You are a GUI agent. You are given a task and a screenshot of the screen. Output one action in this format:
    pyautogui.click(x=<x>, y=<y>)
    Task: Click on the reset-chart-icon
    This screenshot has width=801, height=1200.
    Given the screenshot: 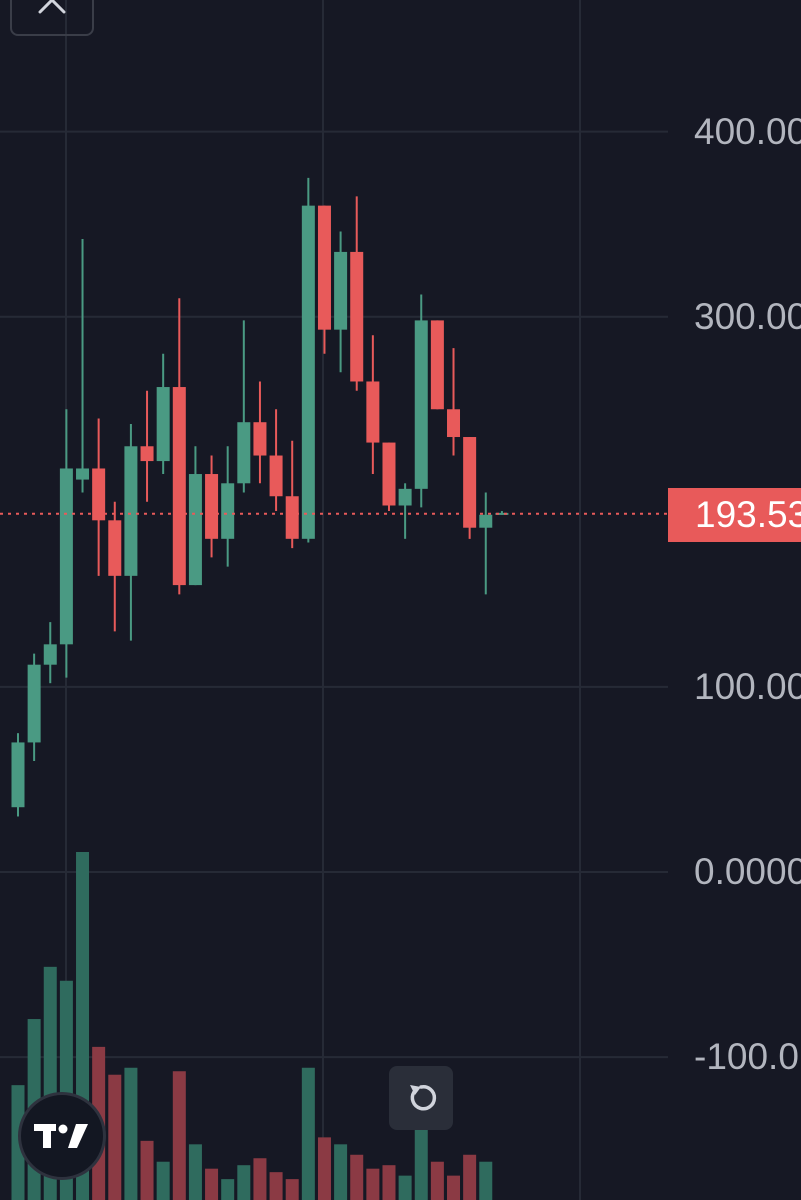 What is the action you would take?
    pyautogui.click(x=423, y=1098)
    